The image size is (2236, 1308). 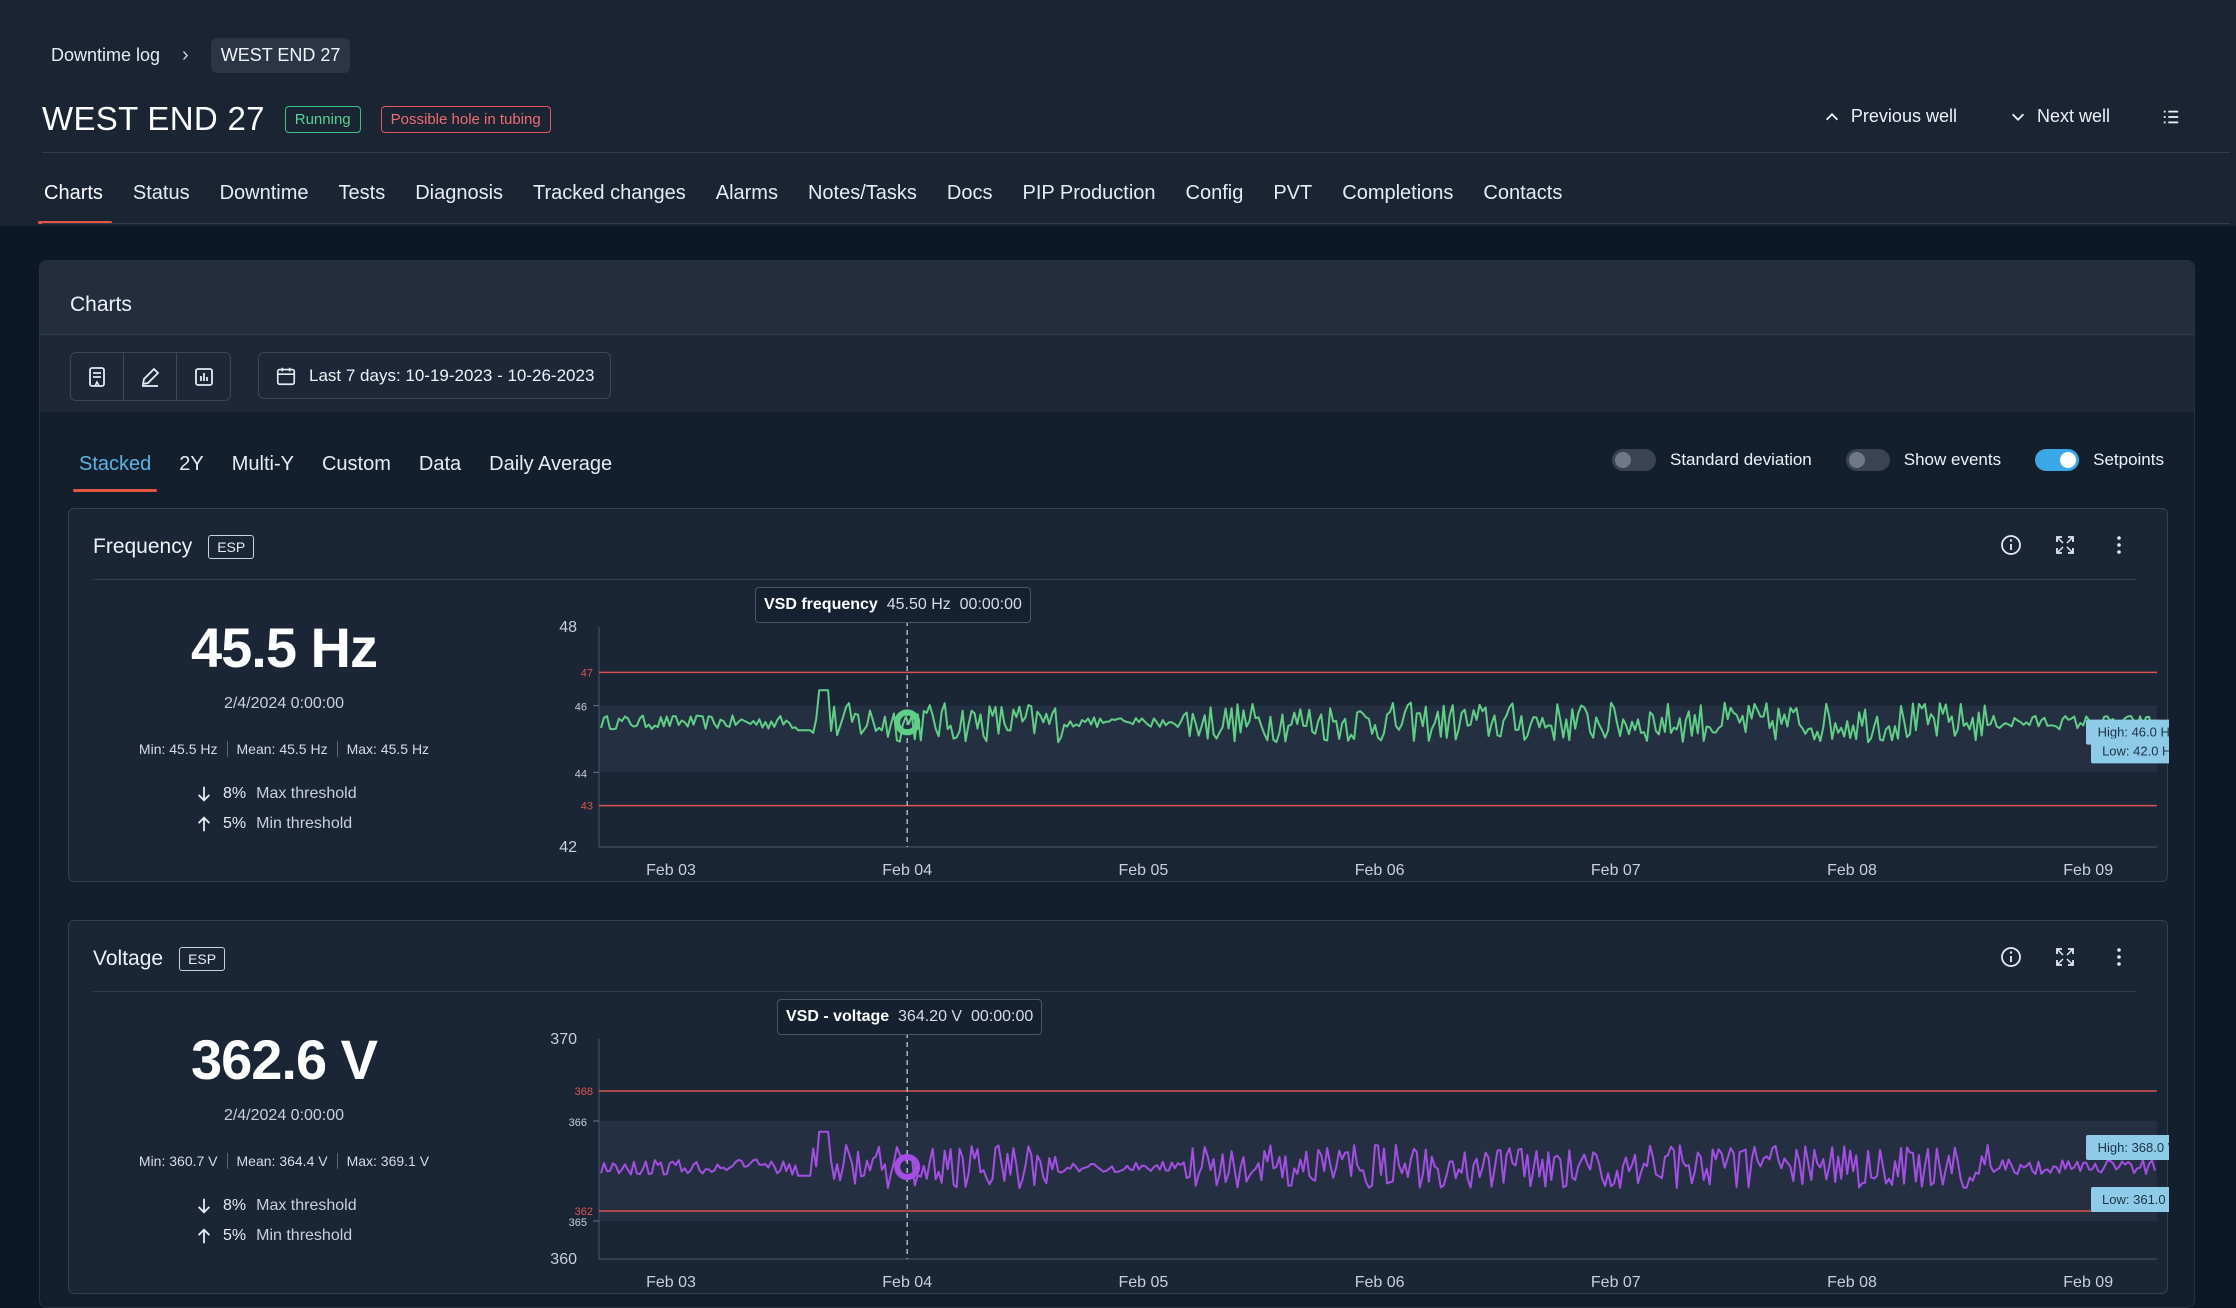 I want to click on chart-toggles: Standard deviation Show events Setpoints, so click(x=1887, y=460).